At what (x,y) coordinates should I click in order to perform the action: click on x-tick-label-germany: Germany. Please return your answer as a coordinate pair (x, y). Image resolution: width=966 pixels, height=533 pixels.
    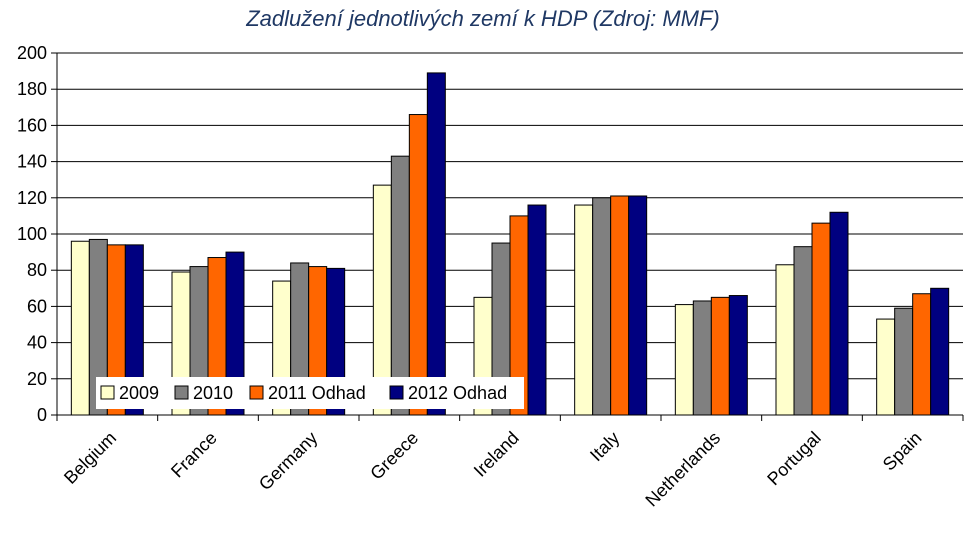
    Looking at the image, I should click on (288, 461).